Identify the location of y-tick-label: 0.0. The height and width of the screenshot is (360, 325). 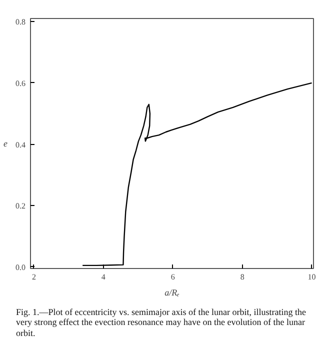
(21, 267).